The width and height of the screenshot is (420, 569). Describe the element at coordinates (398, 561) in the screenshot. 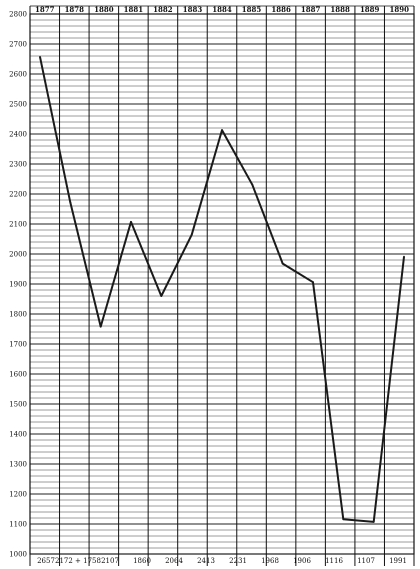

I see `value-label: 1991` at that location.